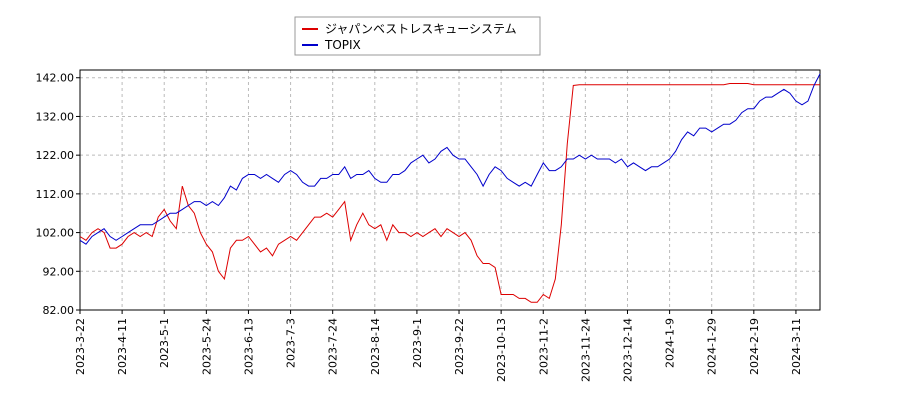  Describe the element at coordinates (342, 45) in the screenshot. I see `legend-label: TOPIX` at that location.